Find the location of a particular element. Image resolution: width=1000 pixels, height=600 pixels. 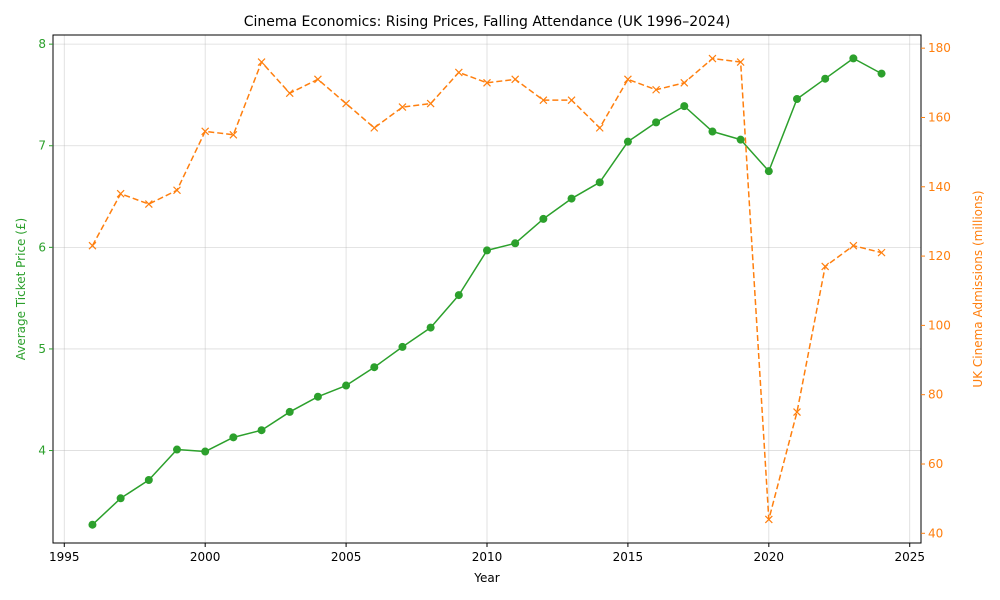

y-axis-label-right: UK Cinema Admissions (millions) is located at coordinates (978, 288).